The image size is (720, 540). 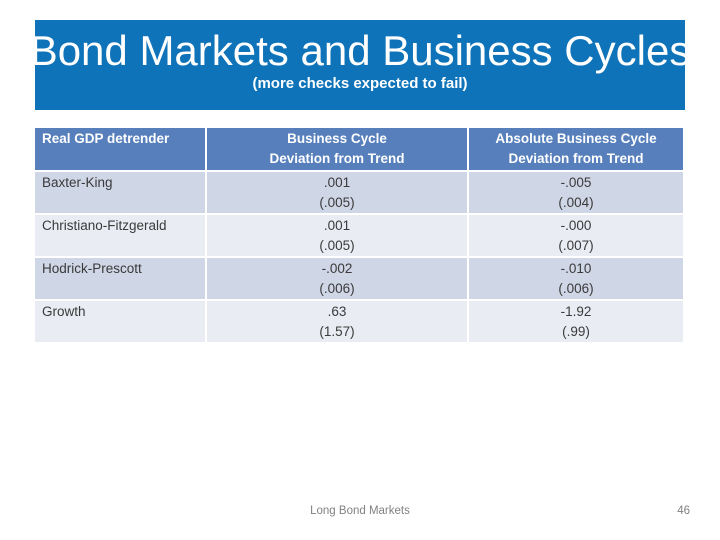 I want to click on slide-page-number: 46, so click(x=683, y=511).